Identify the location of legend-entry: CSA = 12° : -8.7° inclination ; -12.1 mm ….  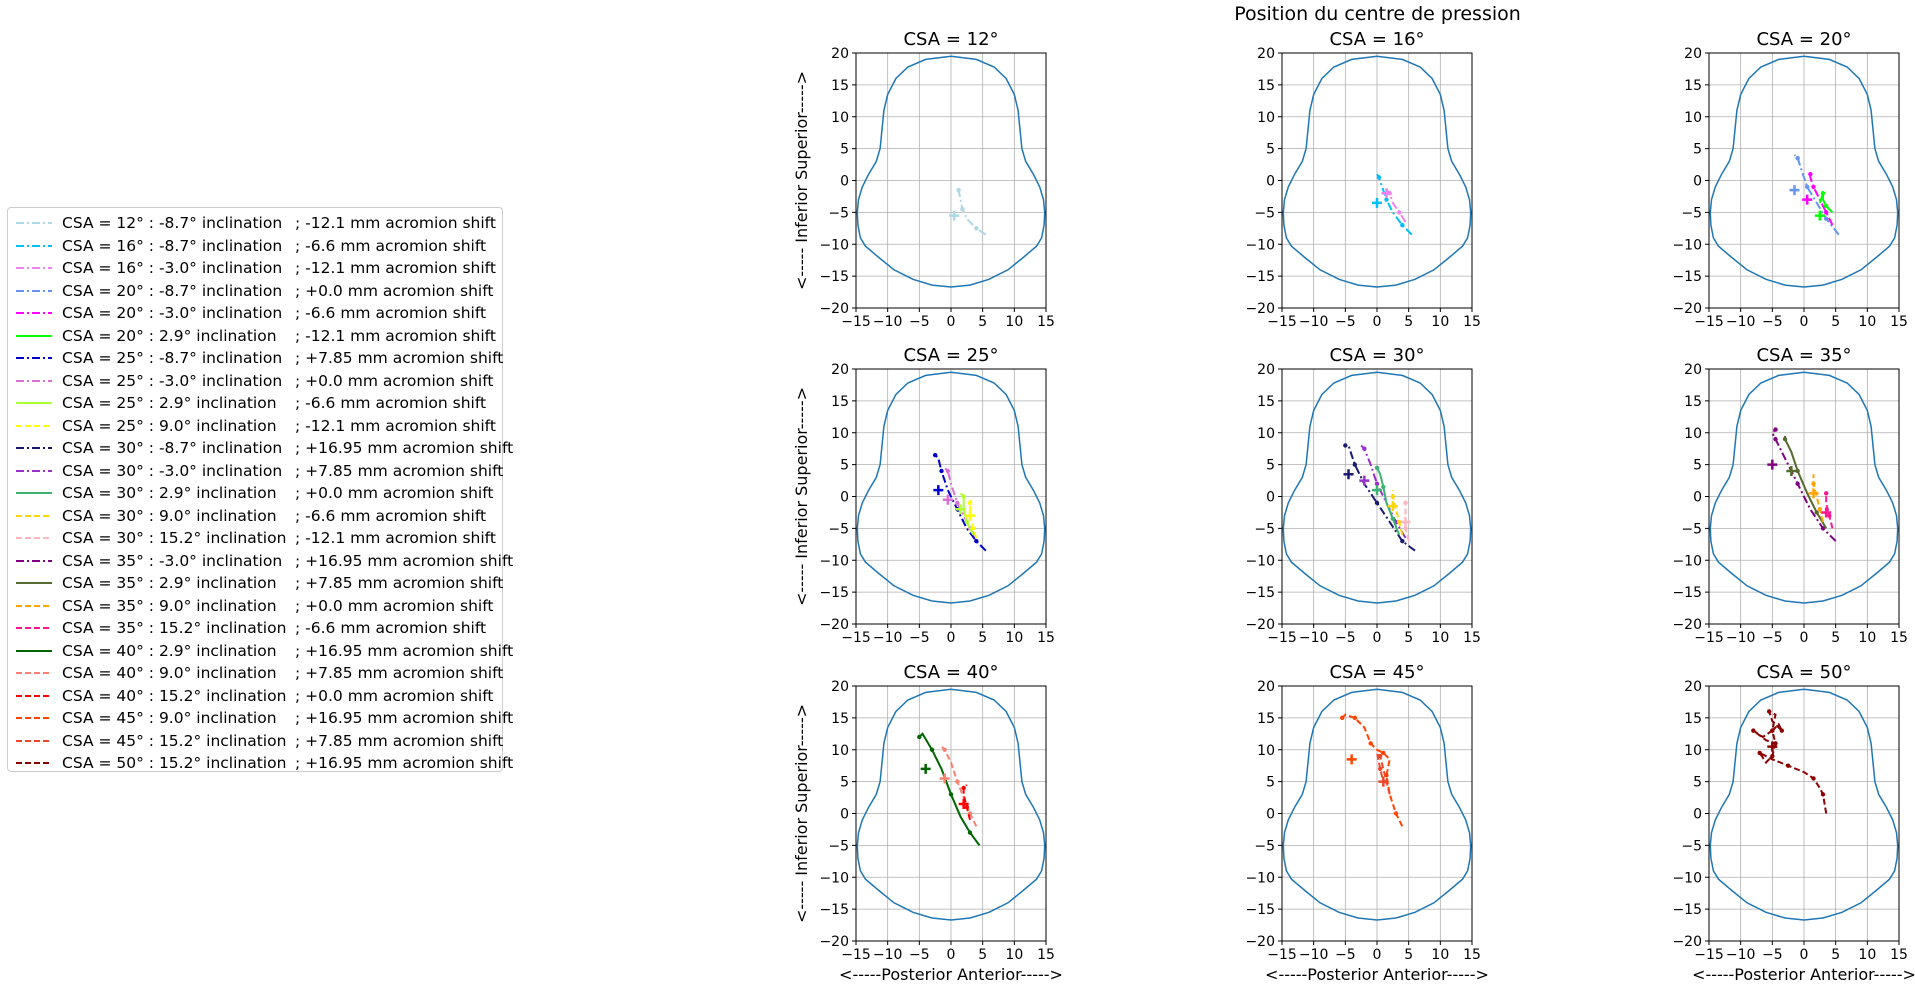
(256, 223).